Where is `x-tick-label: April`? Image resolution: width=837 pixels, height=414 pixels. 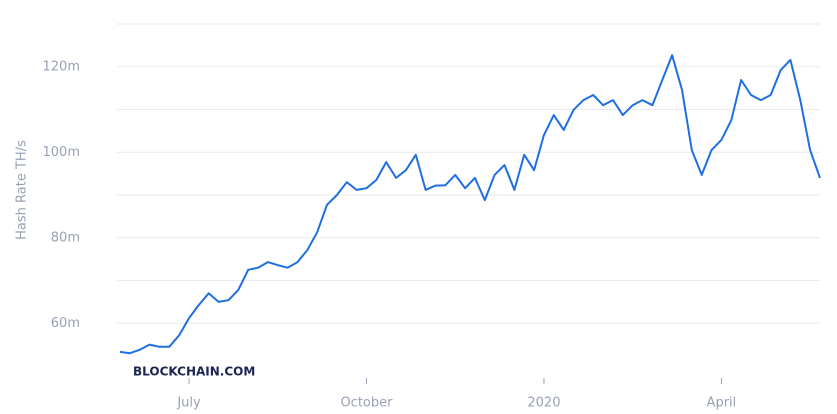
x-tick-label: April is located at coordinates (722, 403).